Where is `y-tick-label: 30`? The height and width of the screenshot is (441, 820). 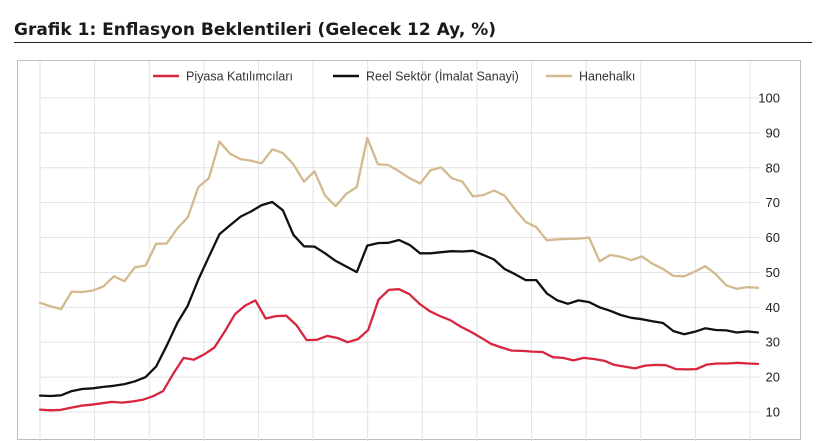 y-tick-label: 30 is located at coordinates (773, 342).